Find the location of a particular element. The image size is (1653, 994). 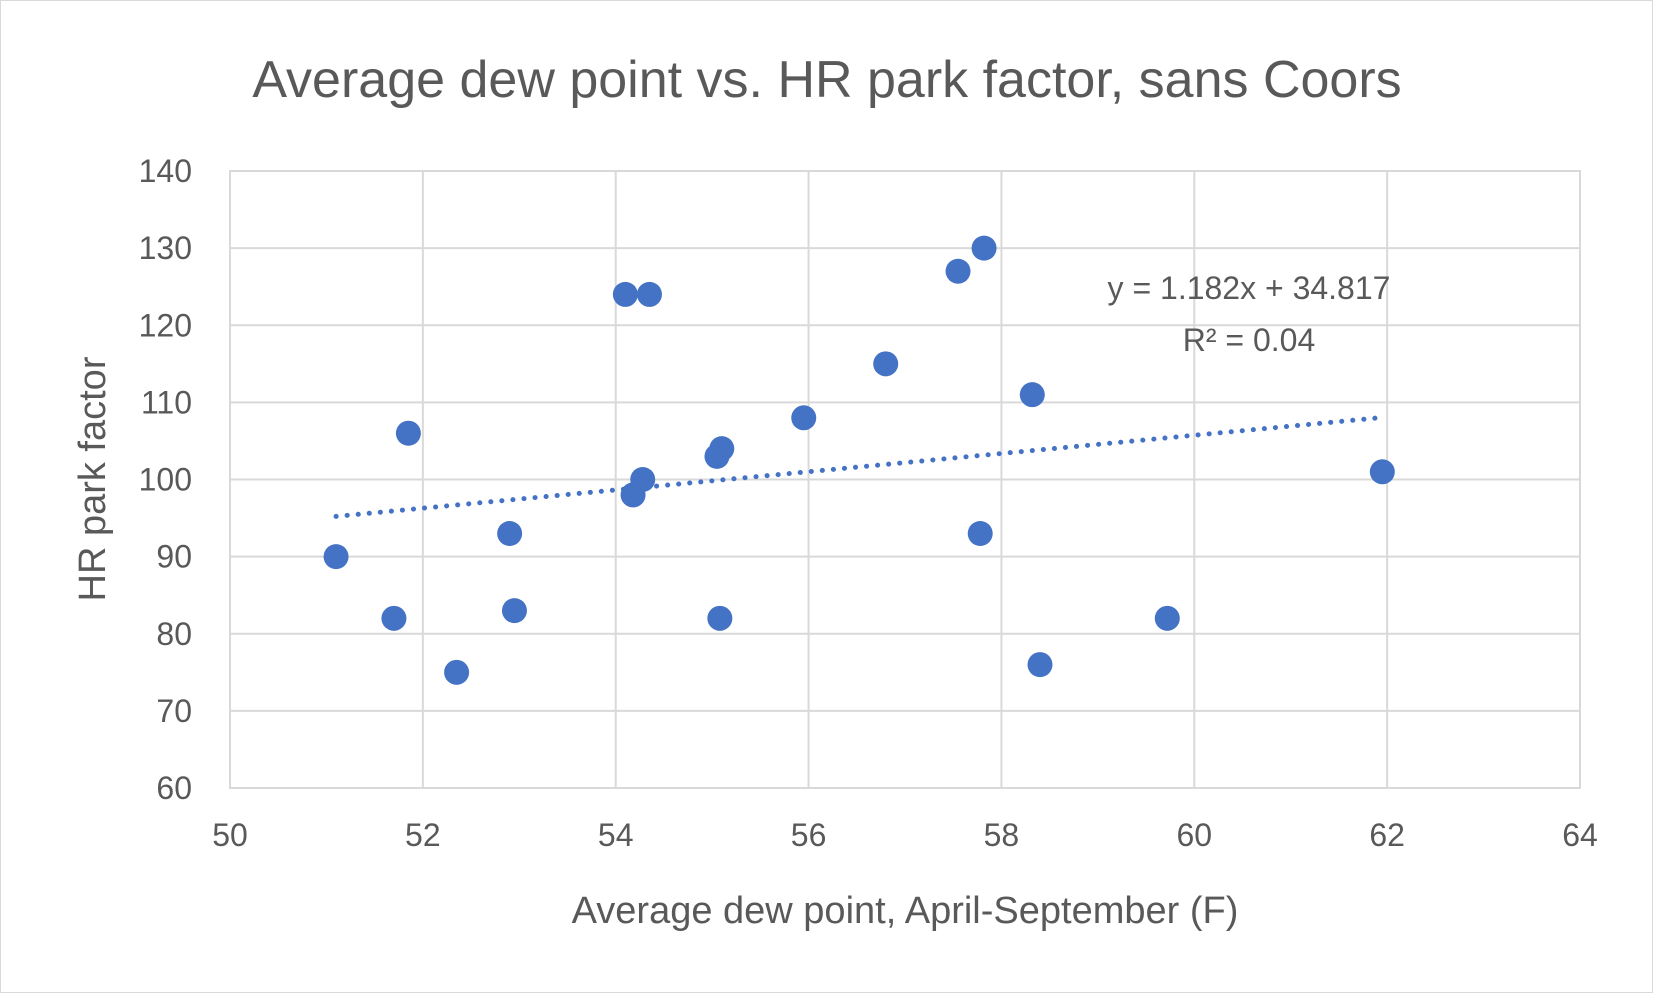

trendline-path is located at coordinates (859, 466).